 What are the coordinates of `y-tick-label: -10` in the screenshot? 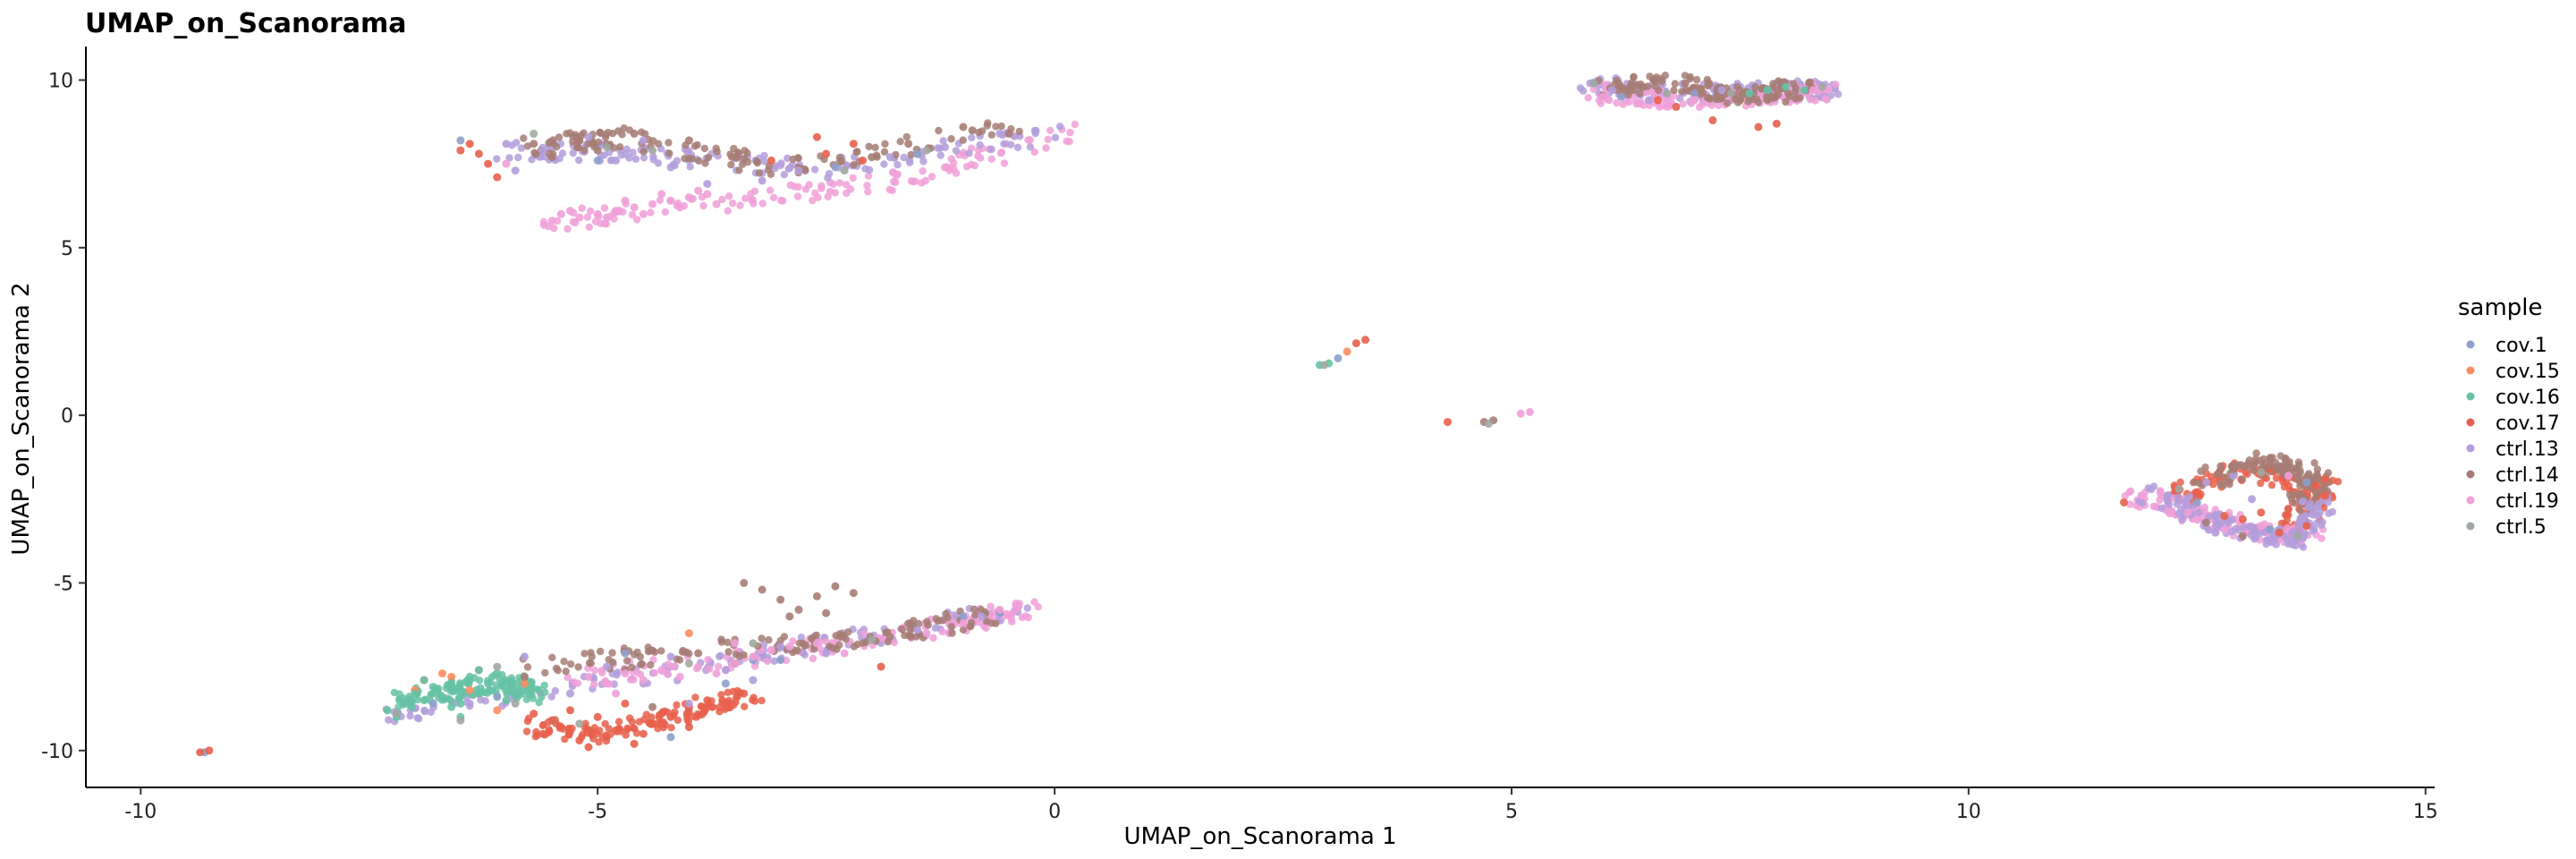 It's located at (57, 752).